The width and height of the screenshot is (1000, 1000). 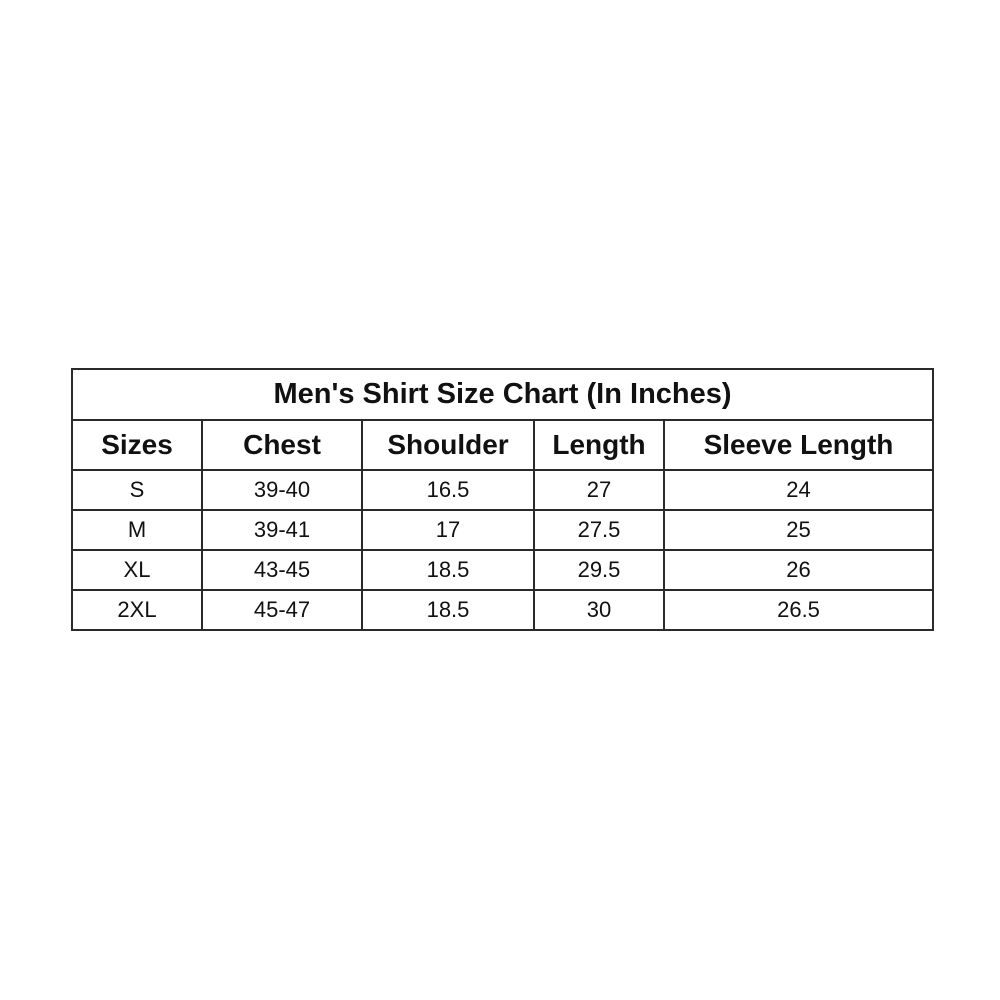 What do you see at coordinates (599, 610) in the screenshot?
I see `table-cell: 30` at bounding box center [599, 610].